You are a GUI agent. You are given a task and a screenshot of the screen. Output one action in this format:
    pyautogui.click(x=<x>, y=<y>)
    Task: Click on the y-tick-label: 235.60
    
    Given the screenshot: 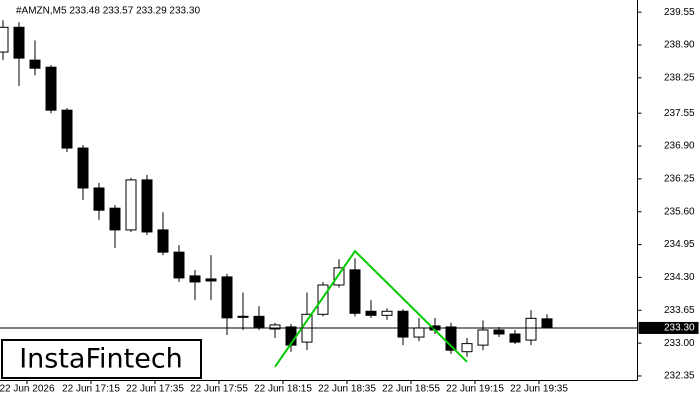 What is the action you would take?
    pyautogui.click(x=679, y=211)
    